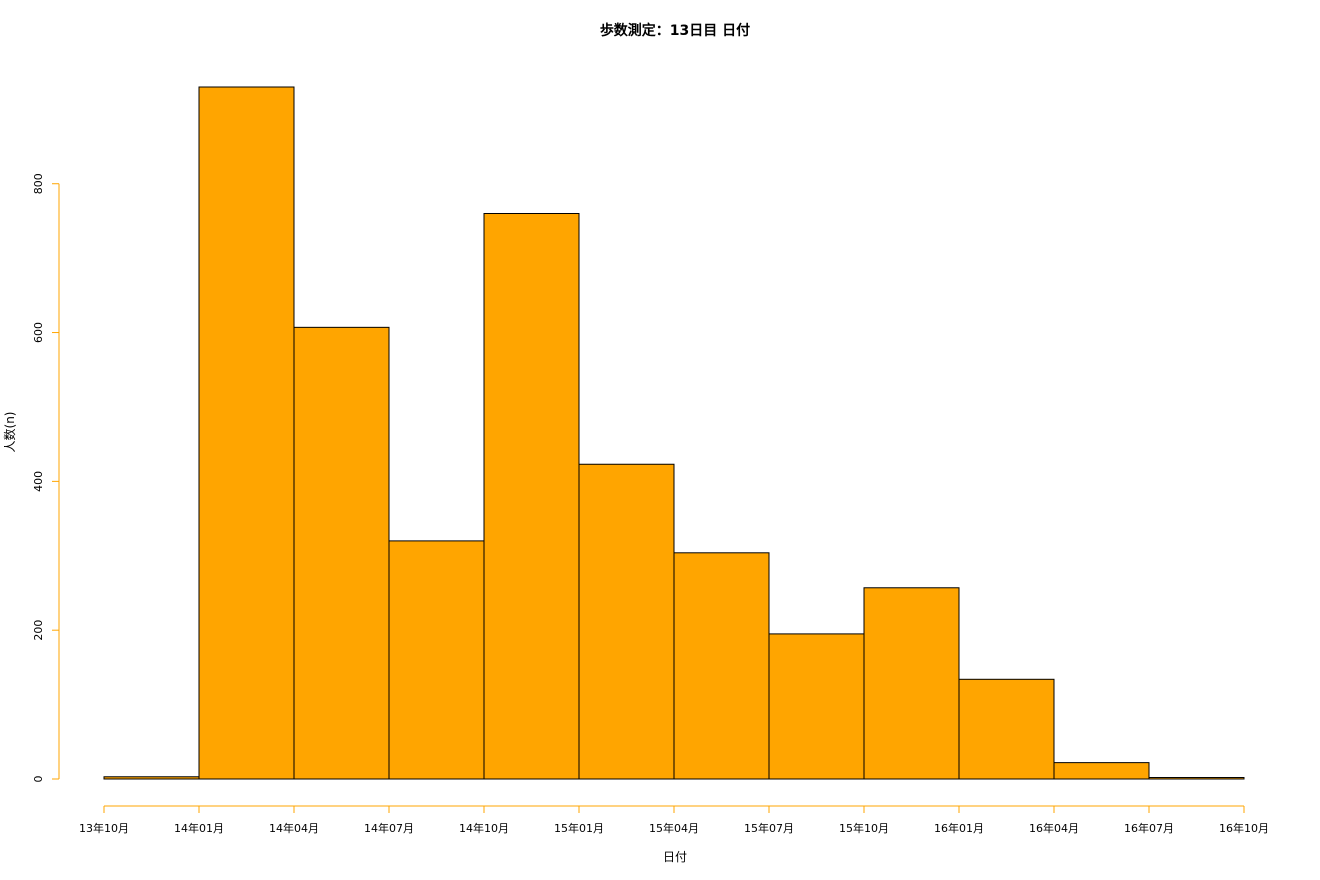 The image size is (1320, 880). I want to click on chart-title: 歩数測定：13日目 日付, so click(675, 30).